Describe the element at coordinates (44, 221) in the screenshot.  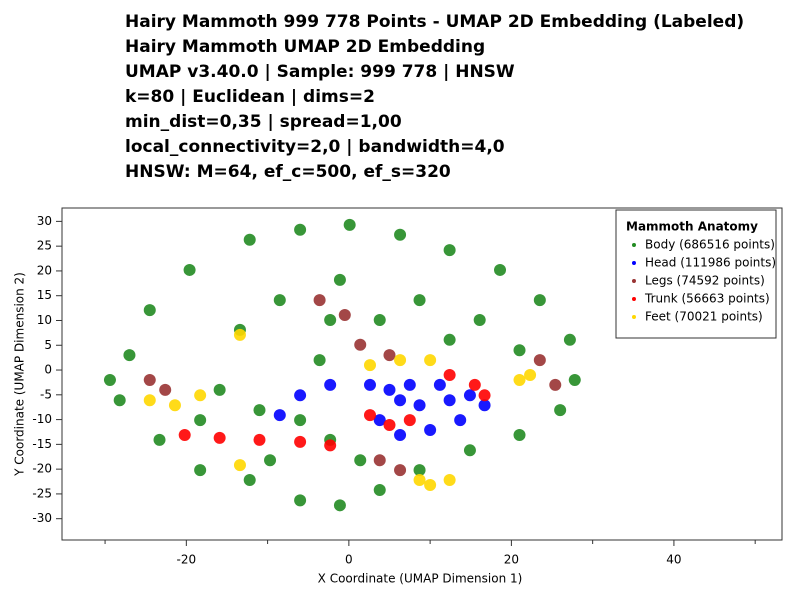
I see `y-tick-label: 30` at that location.